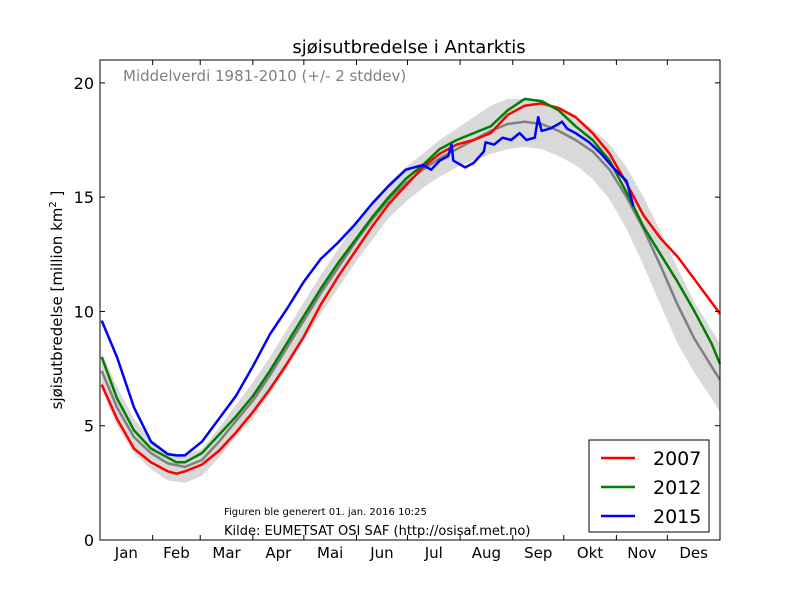 The width and height of the screenshot is (800, 600). I want to click on mean-annotation: Middelverdi 1981-2010 (+/- 2 stddev), so click(264, 76).